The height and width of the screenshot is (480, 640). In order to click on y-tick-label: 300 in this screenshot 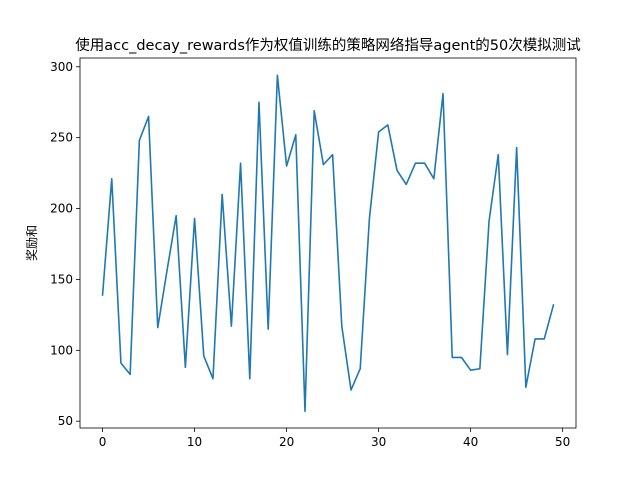, I will do `click(61, 67)`.